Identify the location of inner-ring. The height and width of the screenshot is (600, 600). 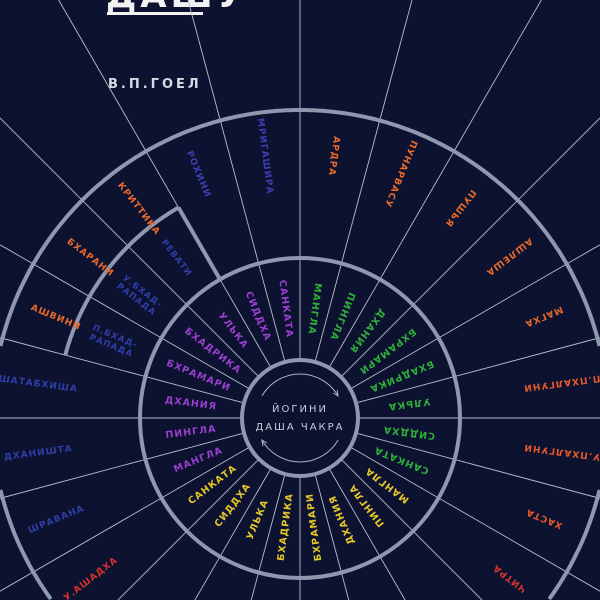
(300, 418).